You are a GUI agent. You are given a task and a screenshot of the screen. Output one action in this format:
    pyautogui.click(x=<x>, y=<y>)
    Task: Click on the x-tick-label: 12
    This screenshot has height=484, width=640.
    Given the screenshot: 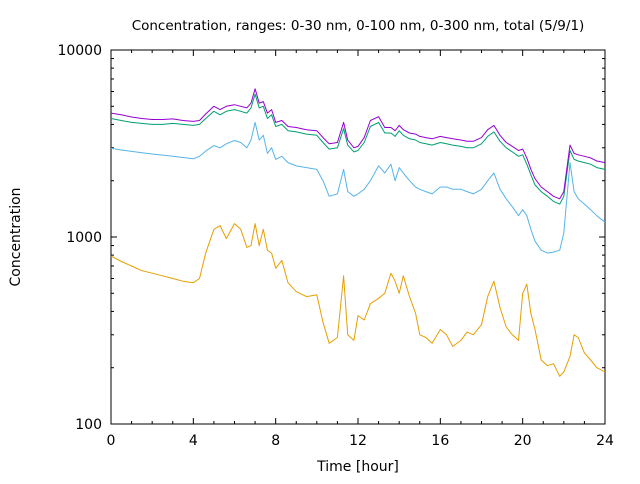 What is the action you would take?
    pyautogui.click(x=358, y=441)
    